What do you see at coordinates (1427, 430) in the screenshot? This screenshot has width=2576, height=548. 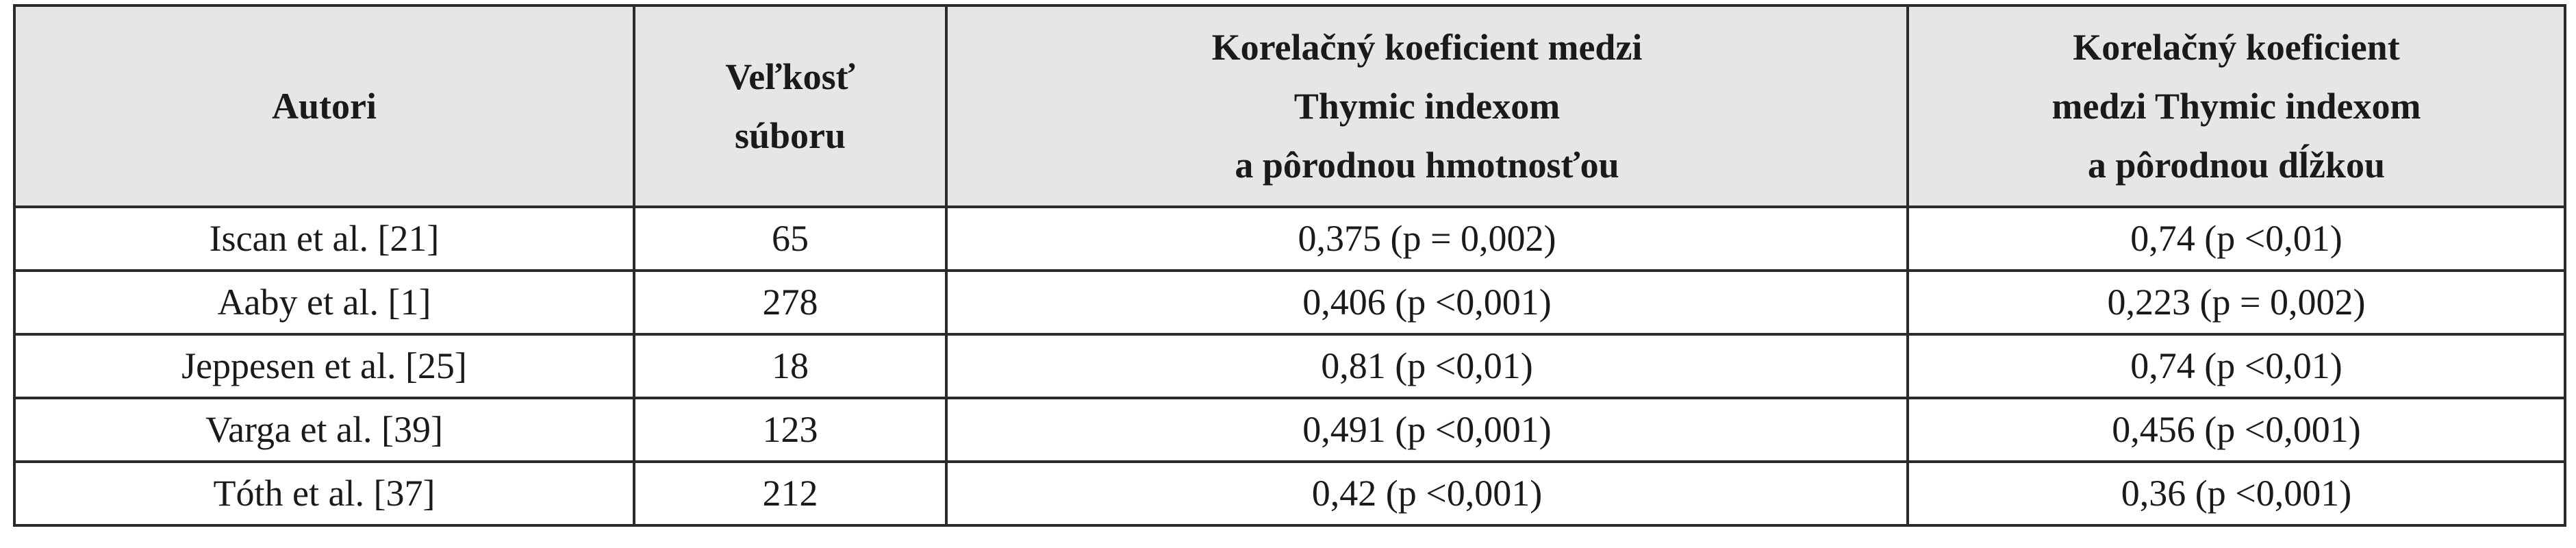 I see `table-cell: 0,491 (p <0,001)` at bounding box center [1427, 430].